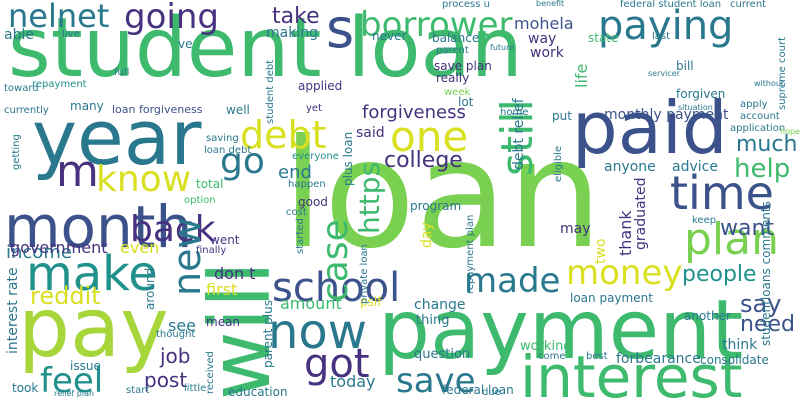 Image resolution: width=800 pixels, height=400 pixels. I want to click on word-pay: pay, so click(93, 328).